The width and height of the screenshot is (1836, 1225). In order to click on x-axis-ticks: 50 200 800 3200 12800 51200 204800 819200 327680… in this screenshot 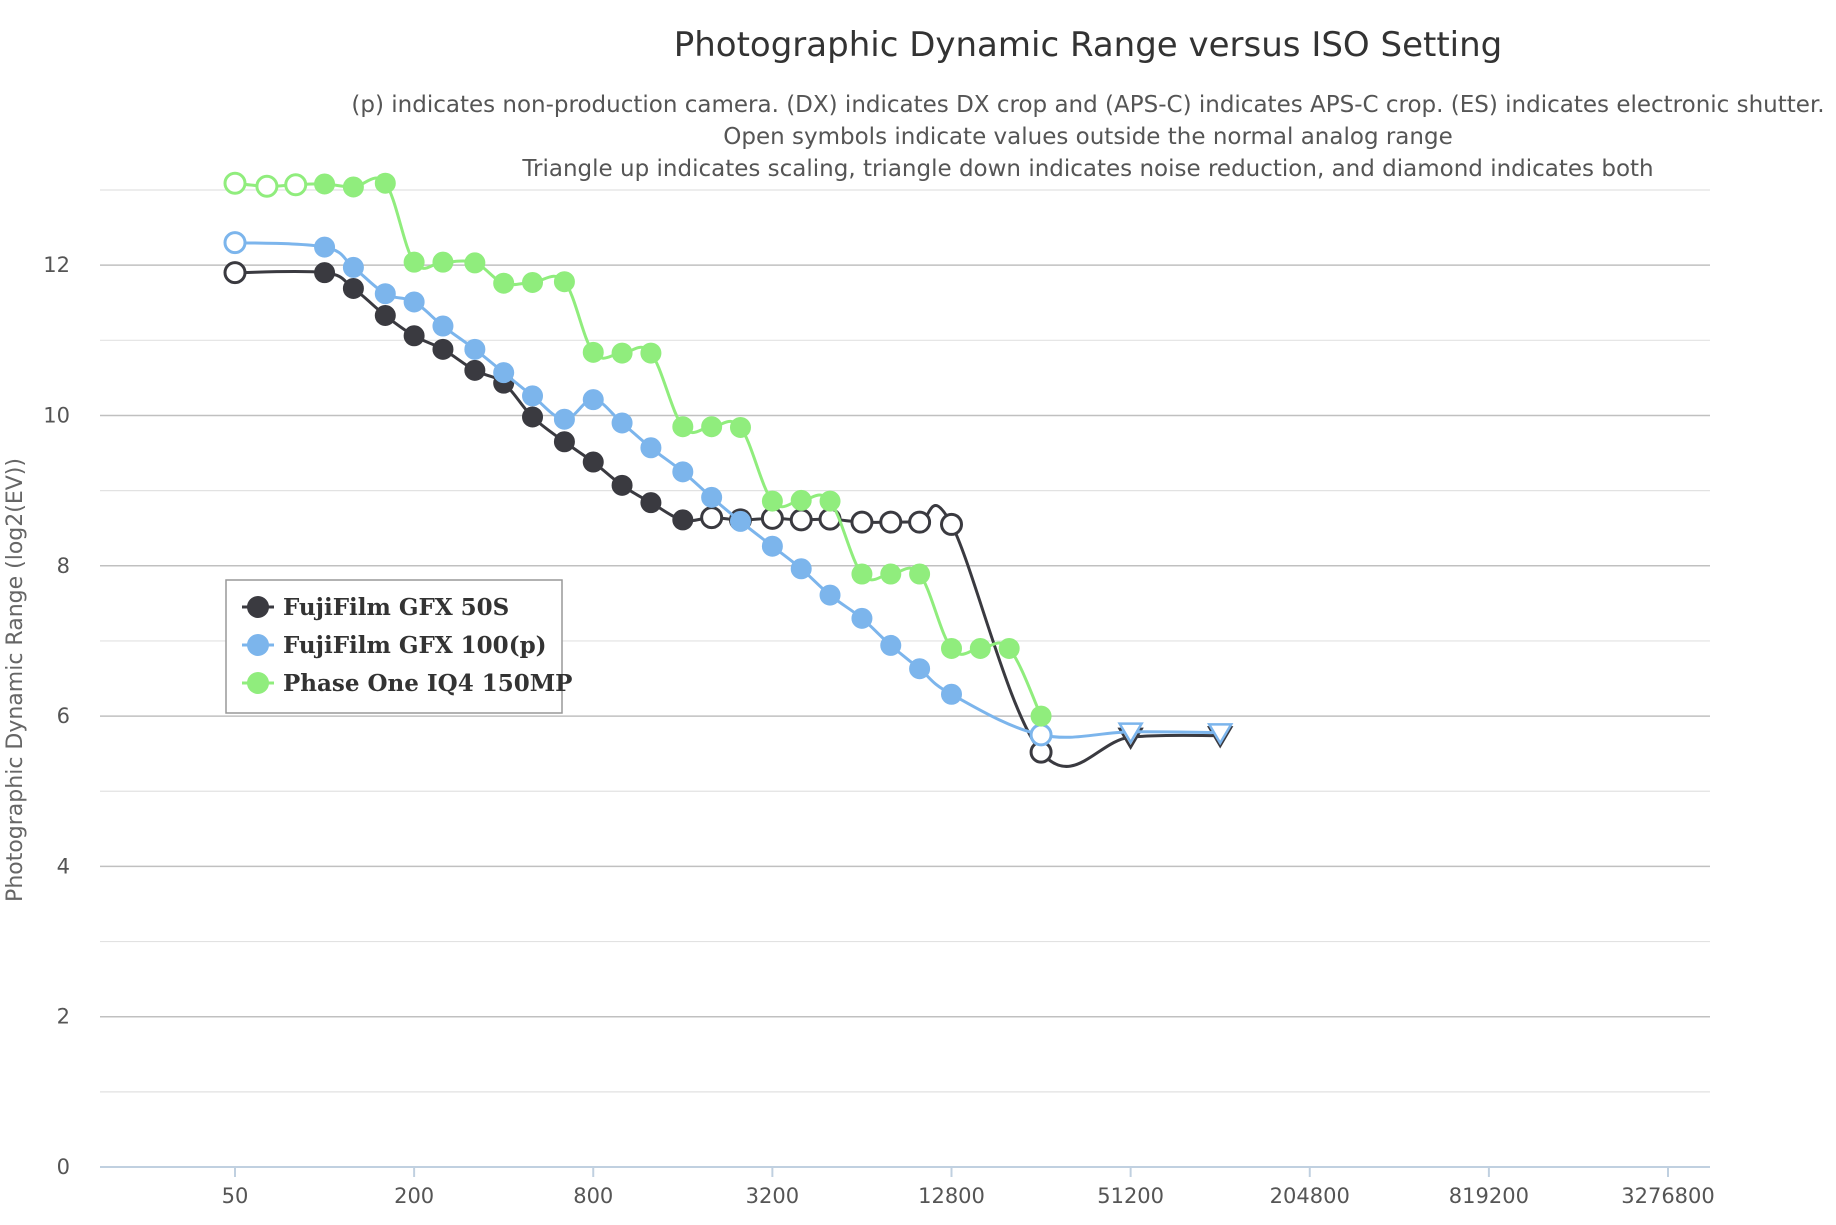, I will do `click(968, 1187)`.